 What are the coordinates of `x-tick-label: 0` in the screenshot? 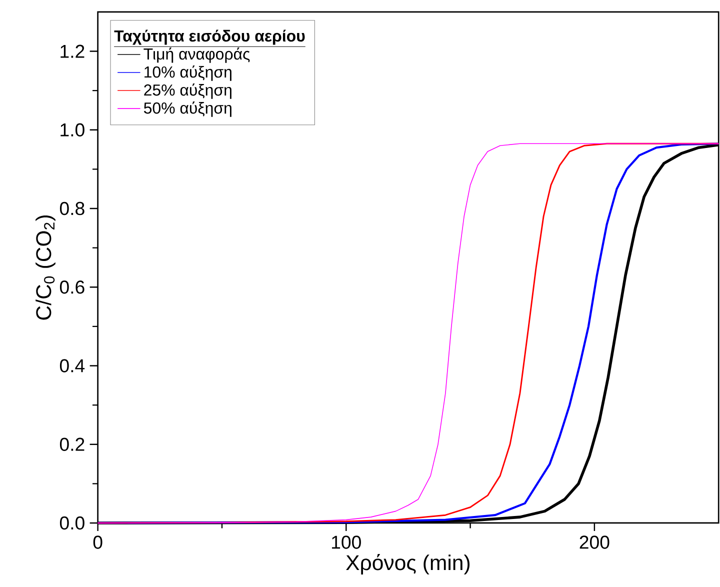 It's located at (97, 542).